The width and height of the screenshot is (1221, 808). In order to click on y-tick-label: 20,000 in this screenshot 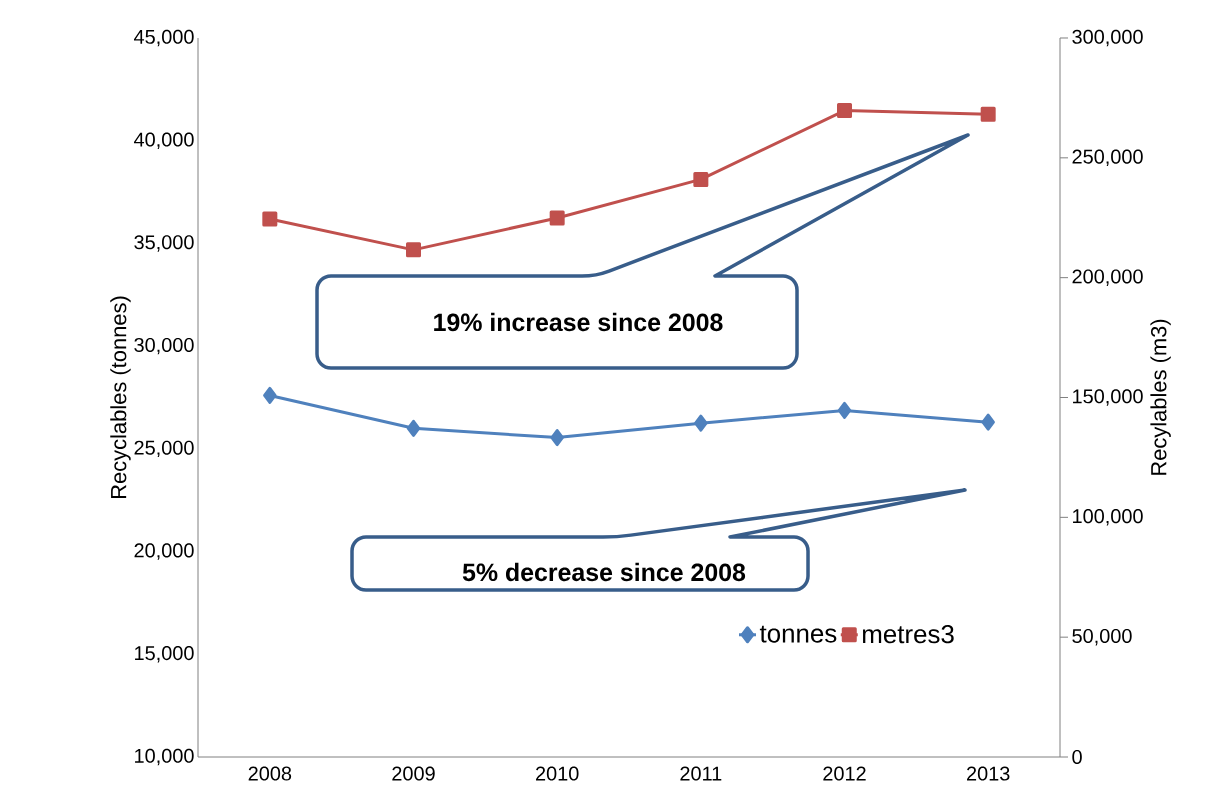, I will do `click(164, 551)`.